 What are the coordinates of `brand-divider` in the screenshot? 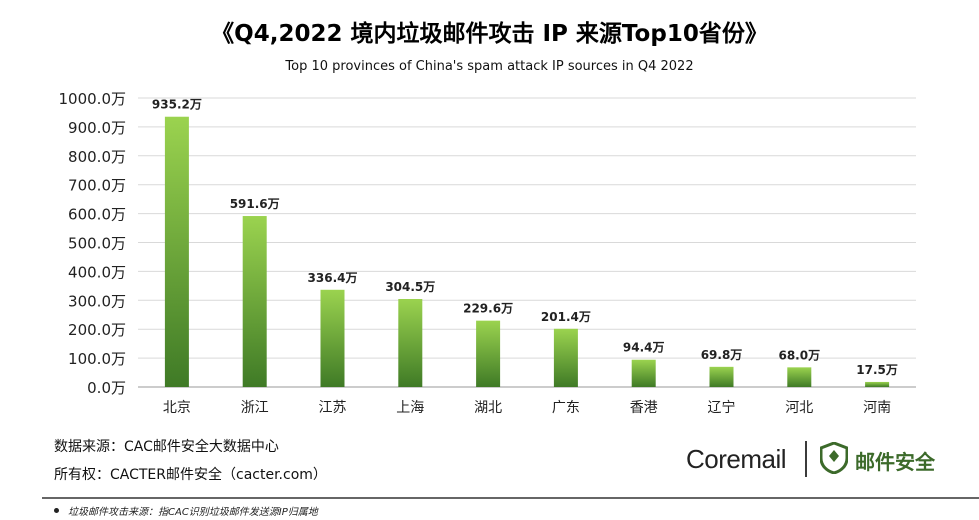 It's located at (806, 459).